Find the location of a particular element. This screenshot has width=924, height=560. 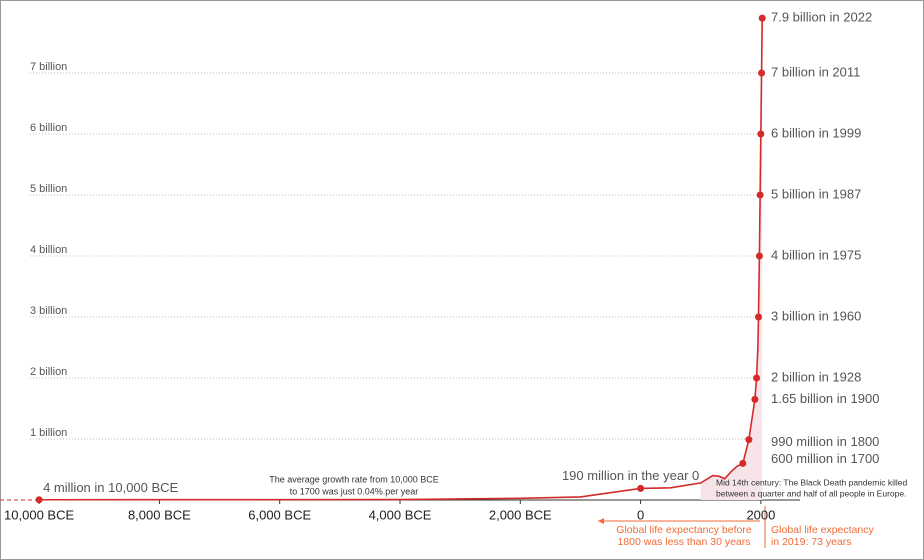

point-label: 990 million in 1800 is located at coordinates (825, 441).